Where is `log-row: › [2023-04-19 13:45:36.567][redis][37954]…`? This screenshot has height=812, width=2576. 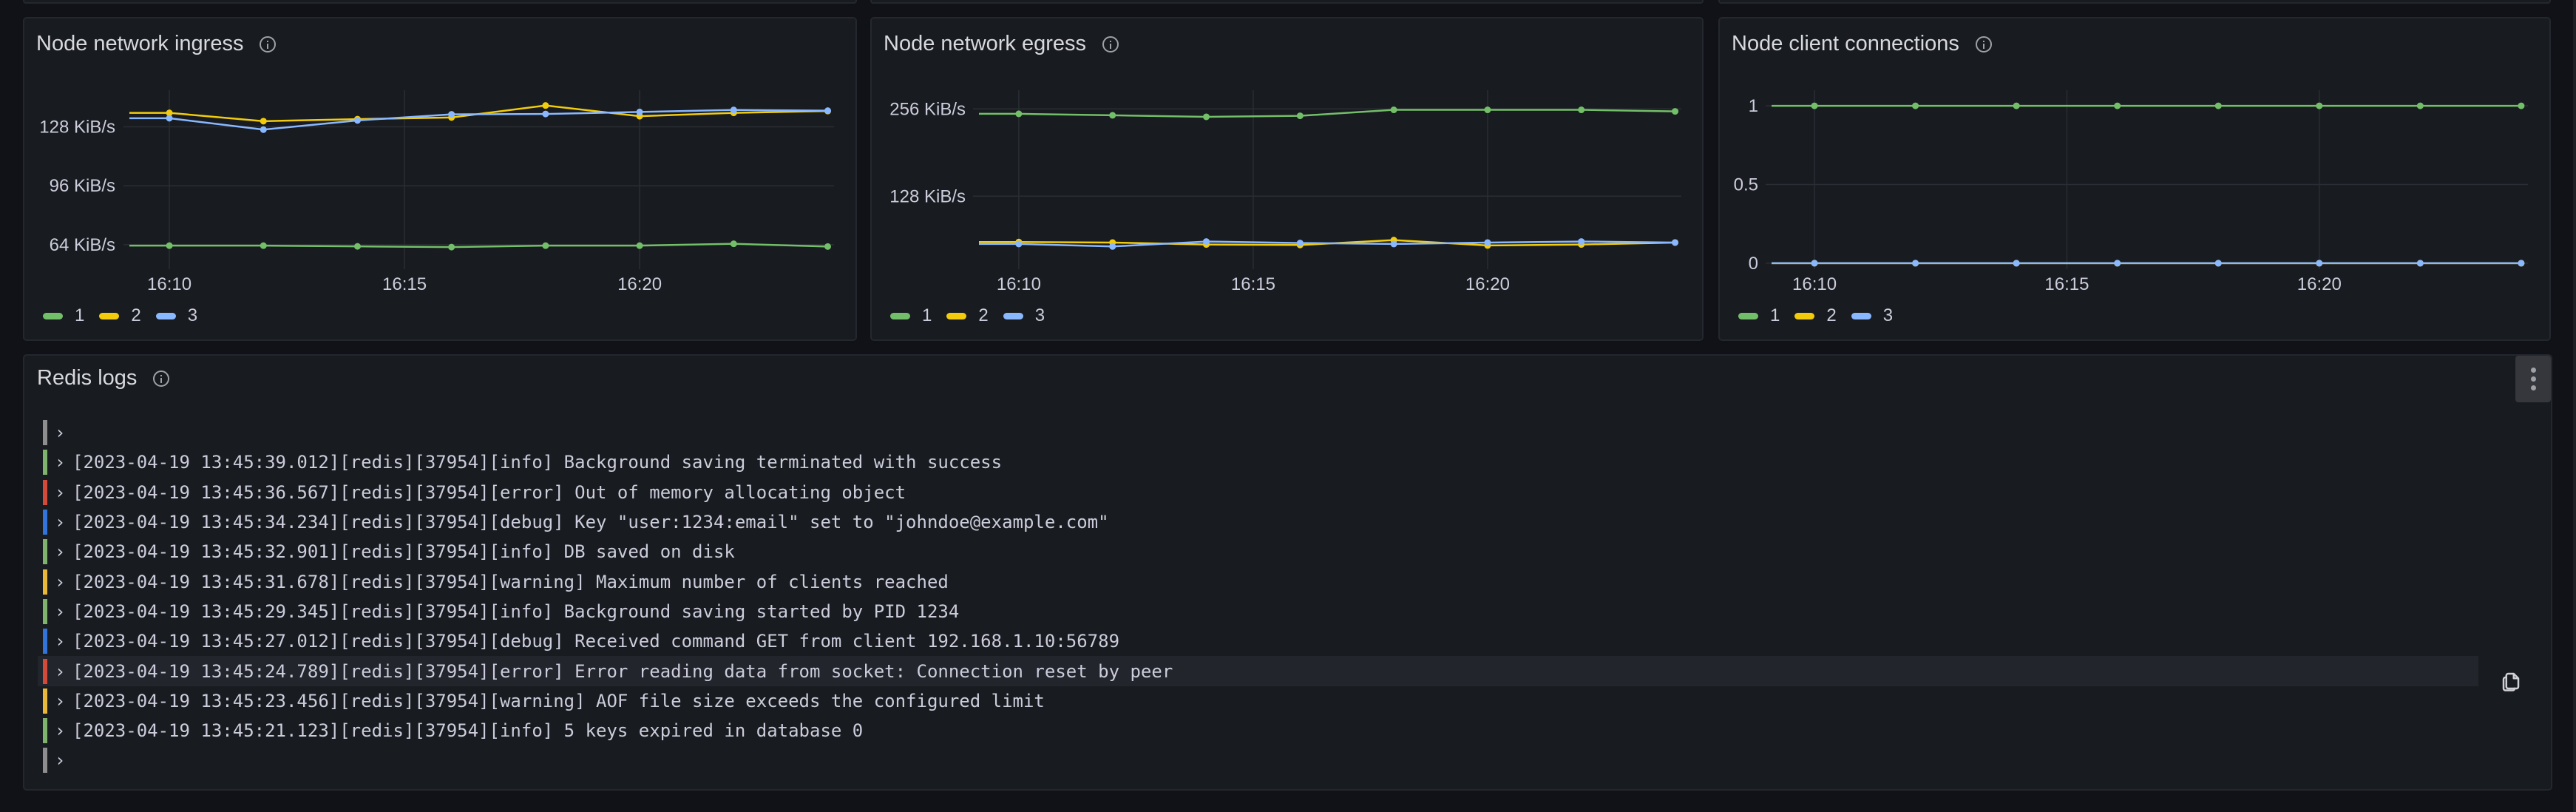 log-row: › [2023-04-19 13:45:36.567][redis][37954]… is located at coordinates (1294, 492).